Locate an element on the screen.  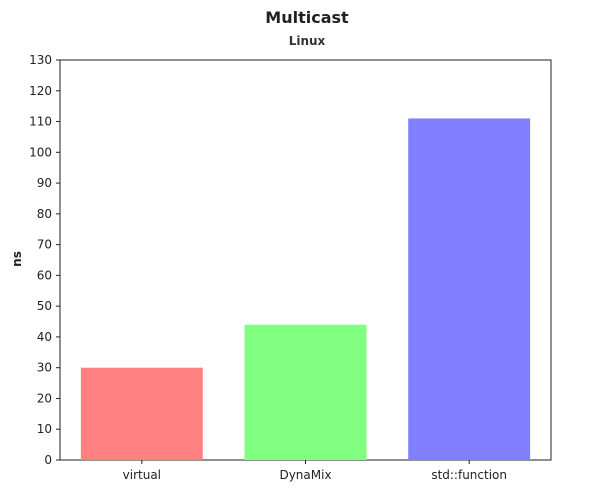
y-tick-label: 120 is located at coordinates (40, 91).